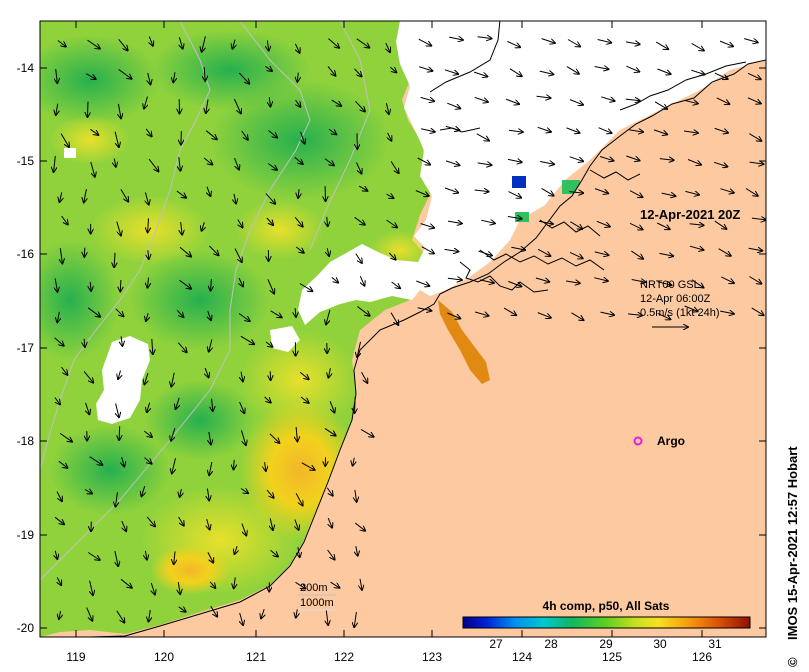 Image resolution: width=809 pixels, height=672 pixels. Describe the element at coordinates (606, 606) in the screenshot. I see `legend-title: 4h comp, p50, All Sats` at that location.